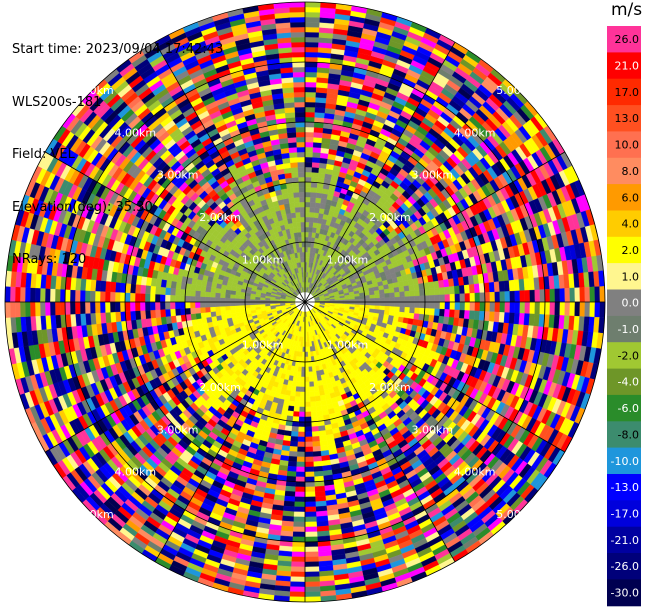 The image size is (647, 607). I want to click on colorbar-tick-label: -10.0, so click(625, 461).